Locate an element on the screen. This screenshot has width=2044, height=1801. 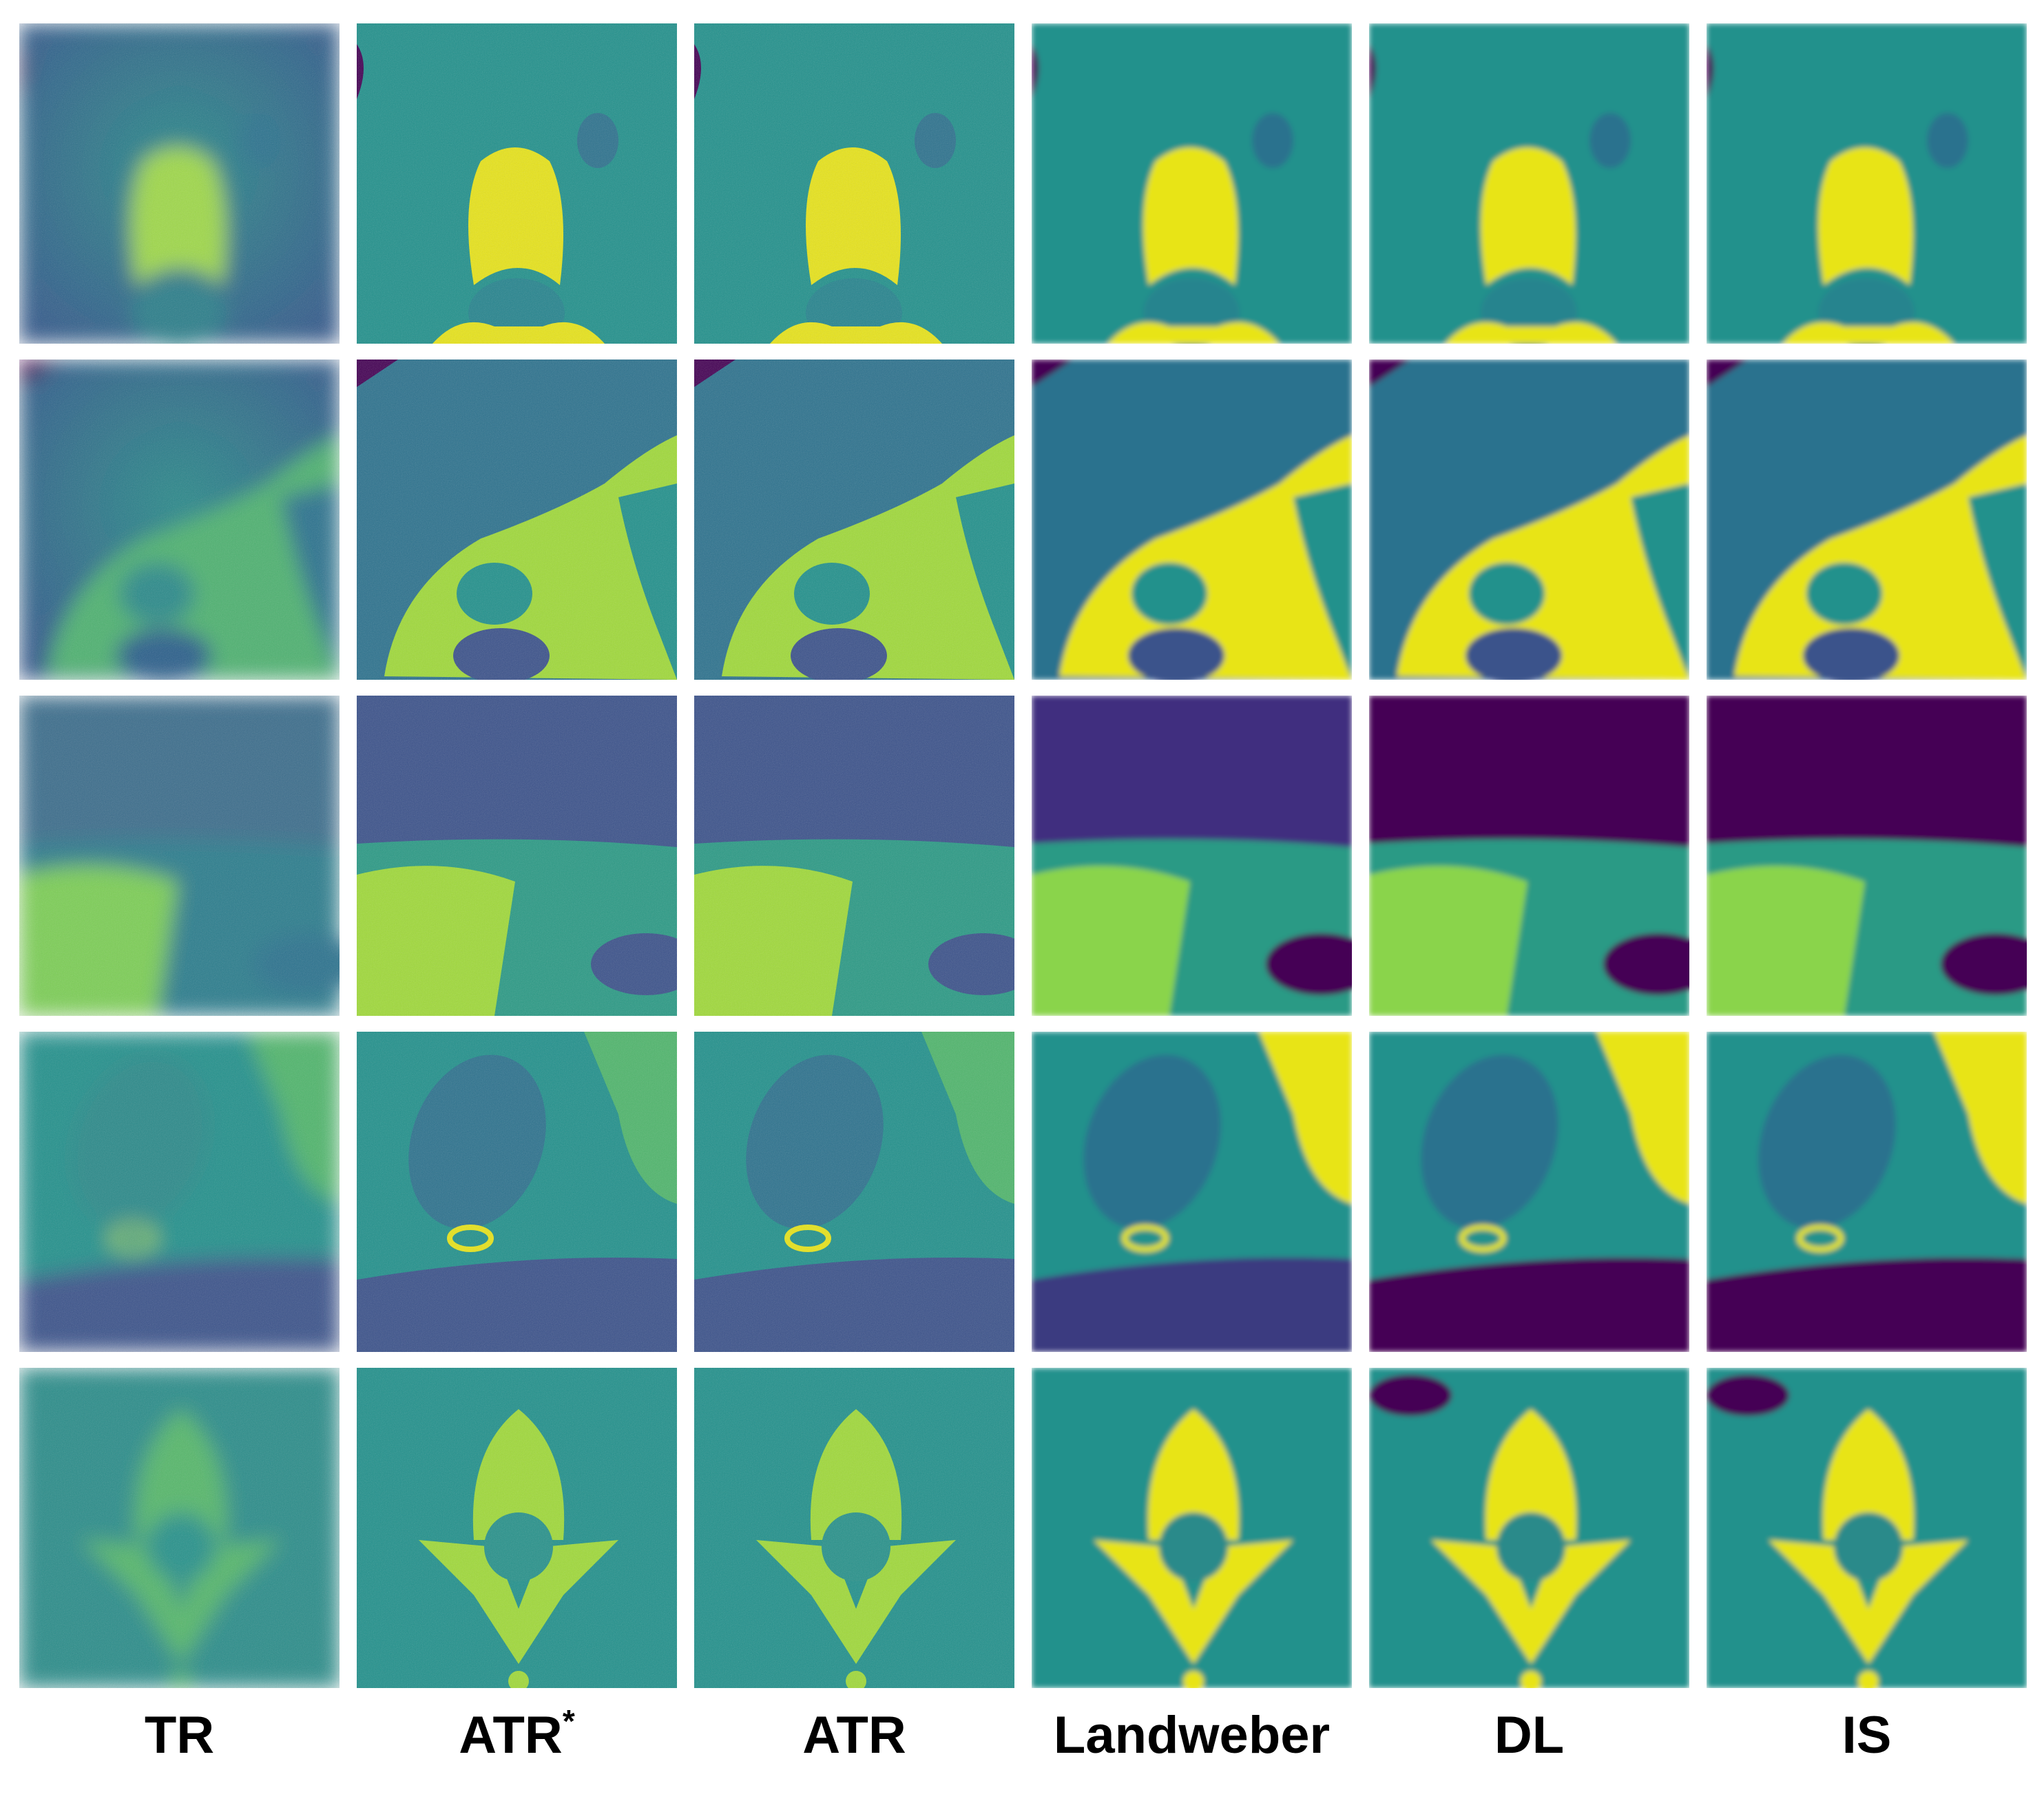
column-label: DL is located at coordinates (1529, 1735).